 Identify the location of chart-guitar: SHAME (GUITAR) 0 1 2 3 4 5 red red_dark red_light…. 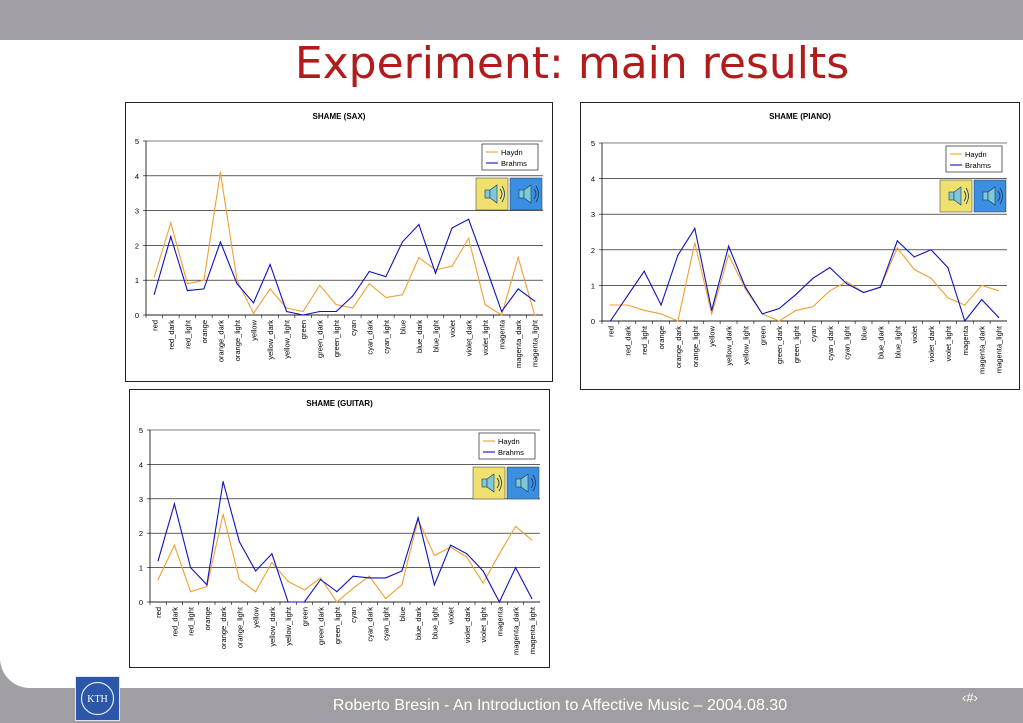
(339, 527).